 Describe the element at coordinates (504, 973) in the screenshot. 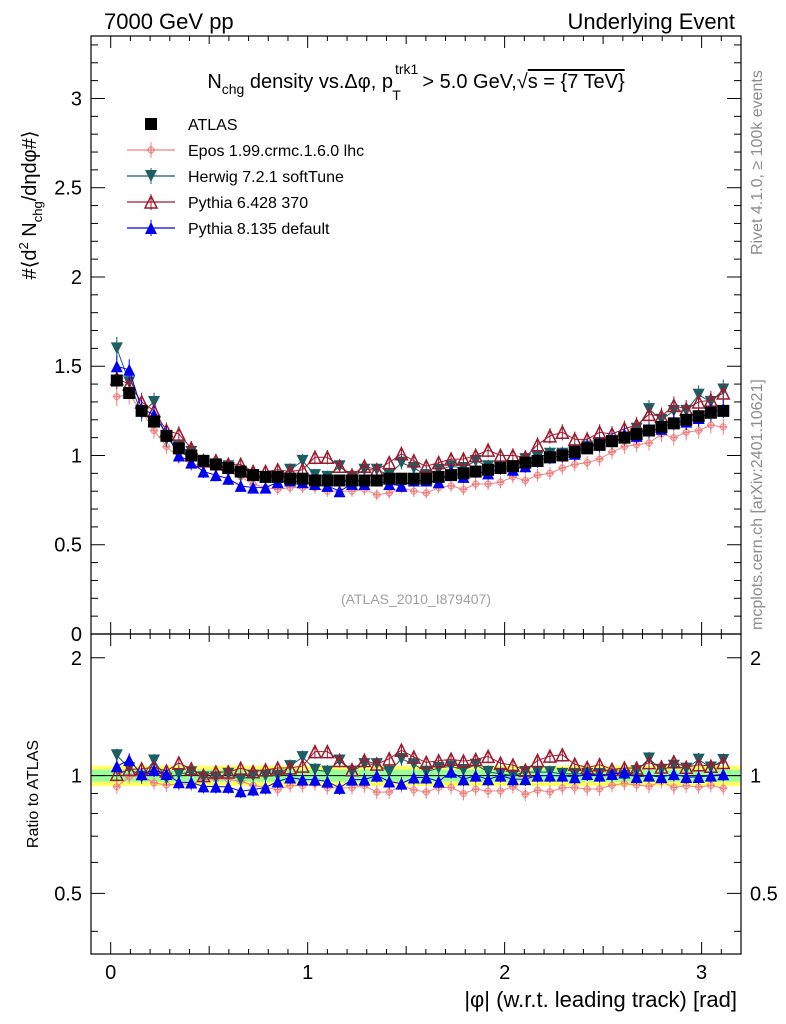

I see `x-tick-label: 2` at that location.